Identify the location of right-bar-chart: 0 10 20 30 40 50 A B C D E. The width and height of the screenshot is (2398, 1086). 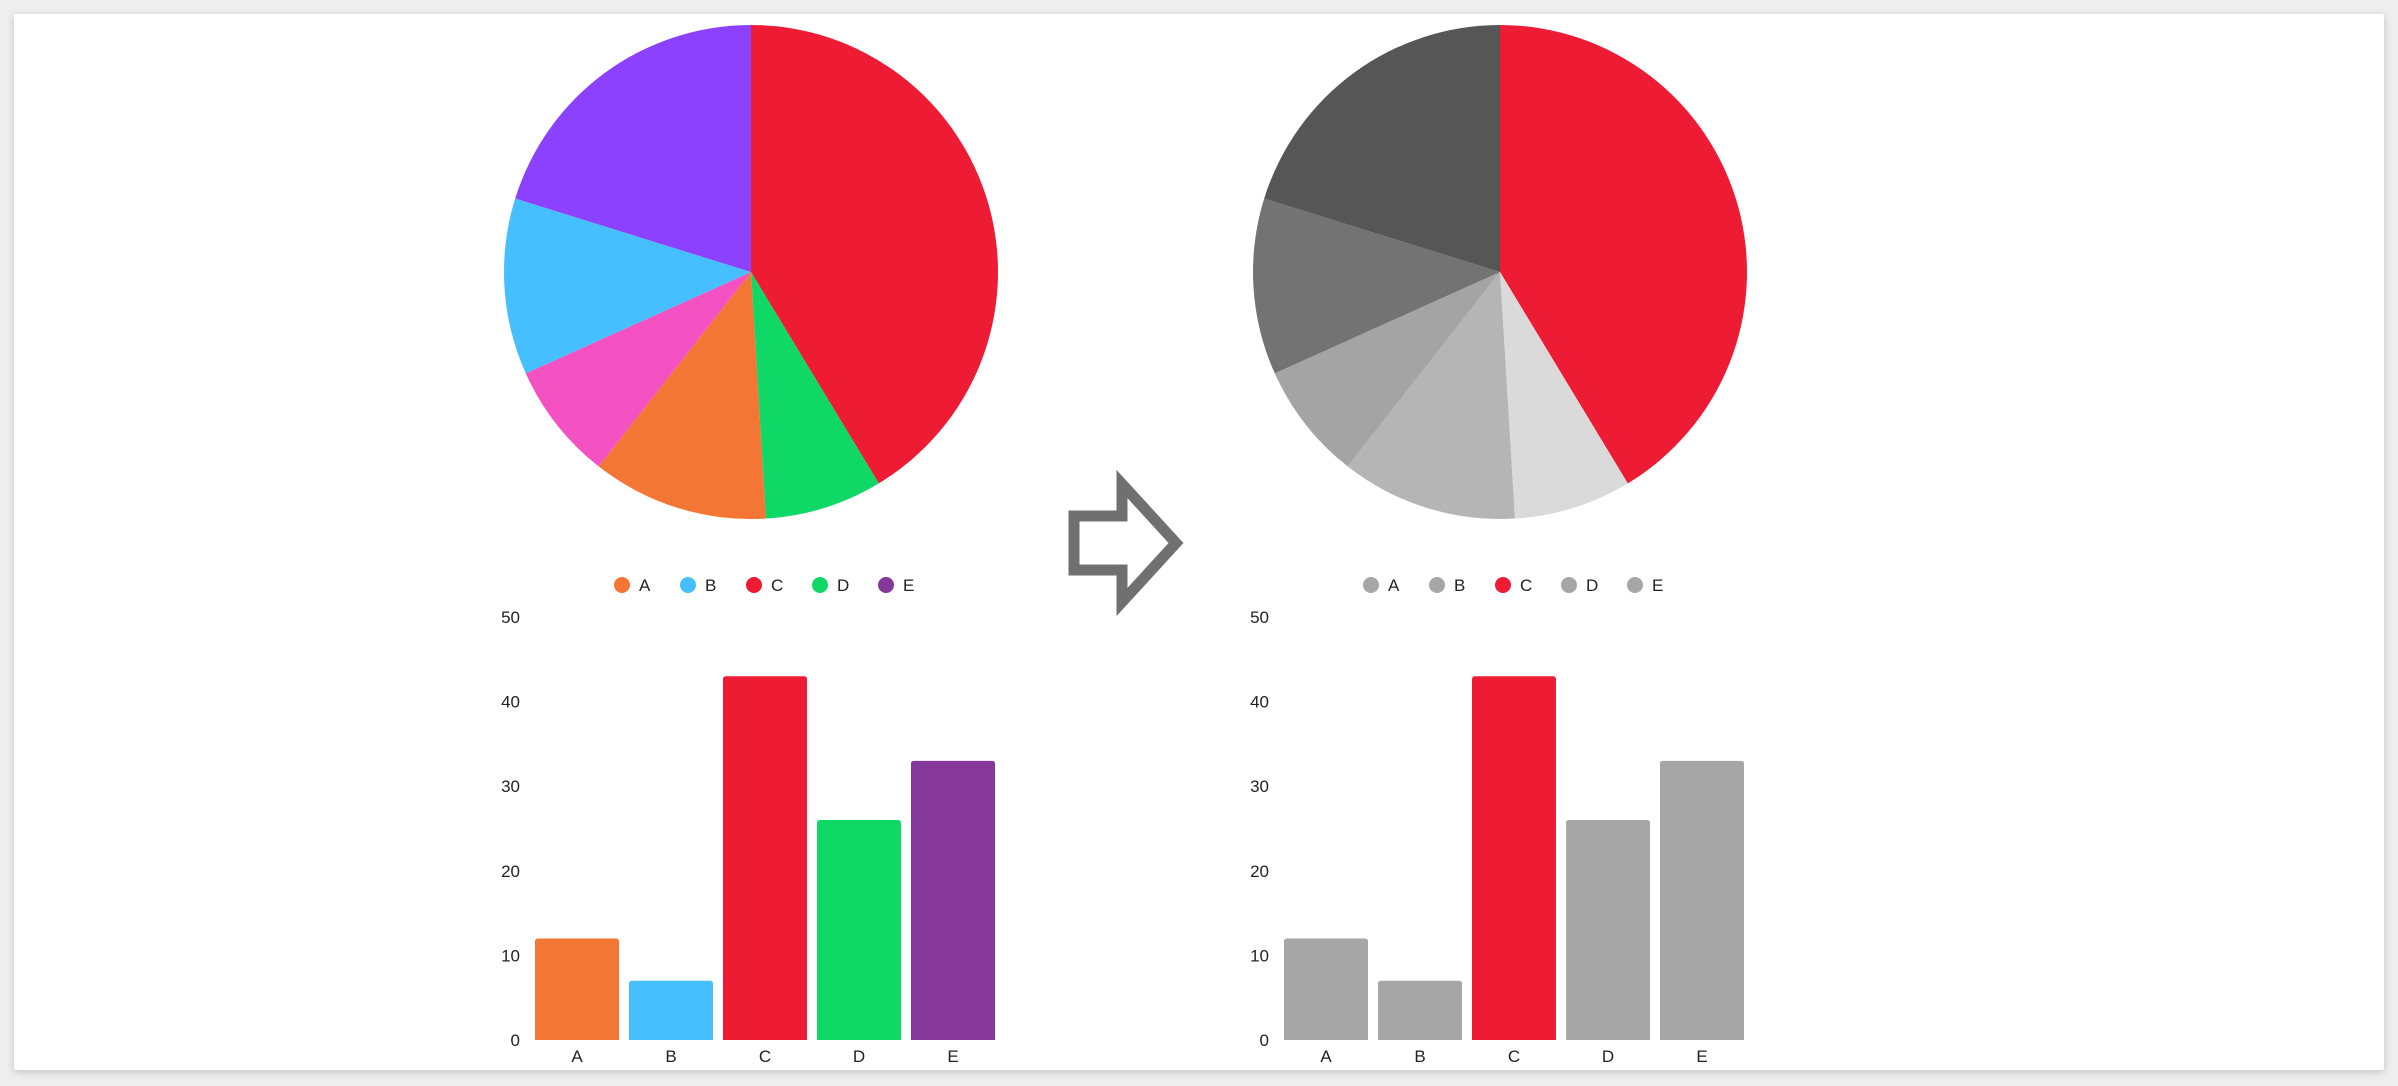
(1497, 837).